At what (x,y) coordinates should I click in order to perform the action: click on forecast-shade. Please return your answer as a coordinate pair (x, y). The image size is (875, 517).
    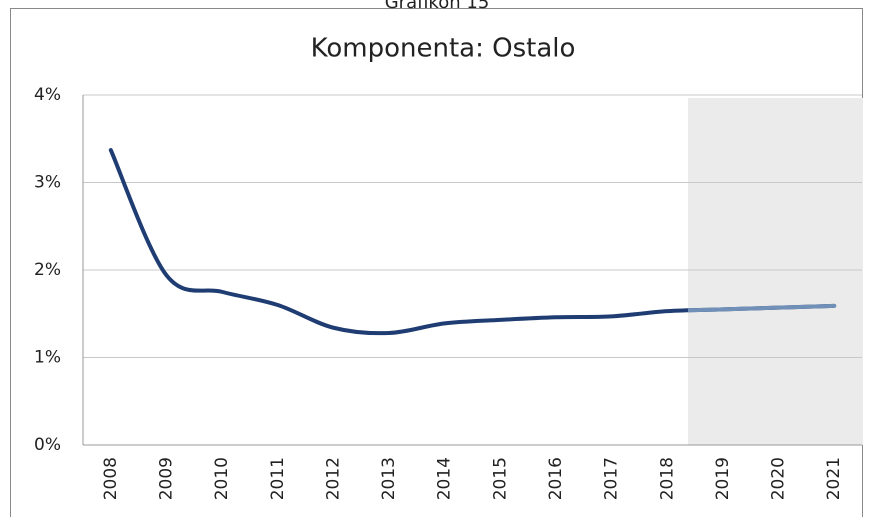
    Looking at the image, I should click on (775, 271).